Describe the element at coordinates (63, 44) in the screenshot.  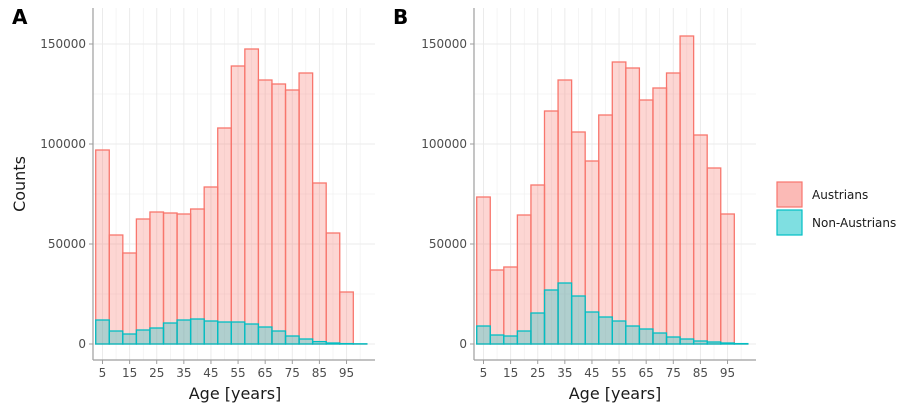
I see `panel-a-y-tick-label: 150000` at that location.